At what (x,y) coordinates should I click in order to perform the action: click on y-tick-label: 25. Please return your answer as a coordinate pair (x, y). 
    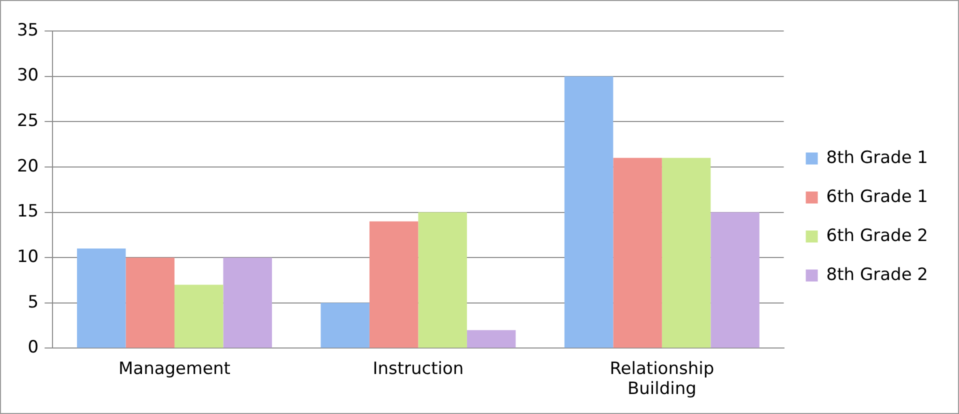
    Looking at the image, I should click on (27, 121).